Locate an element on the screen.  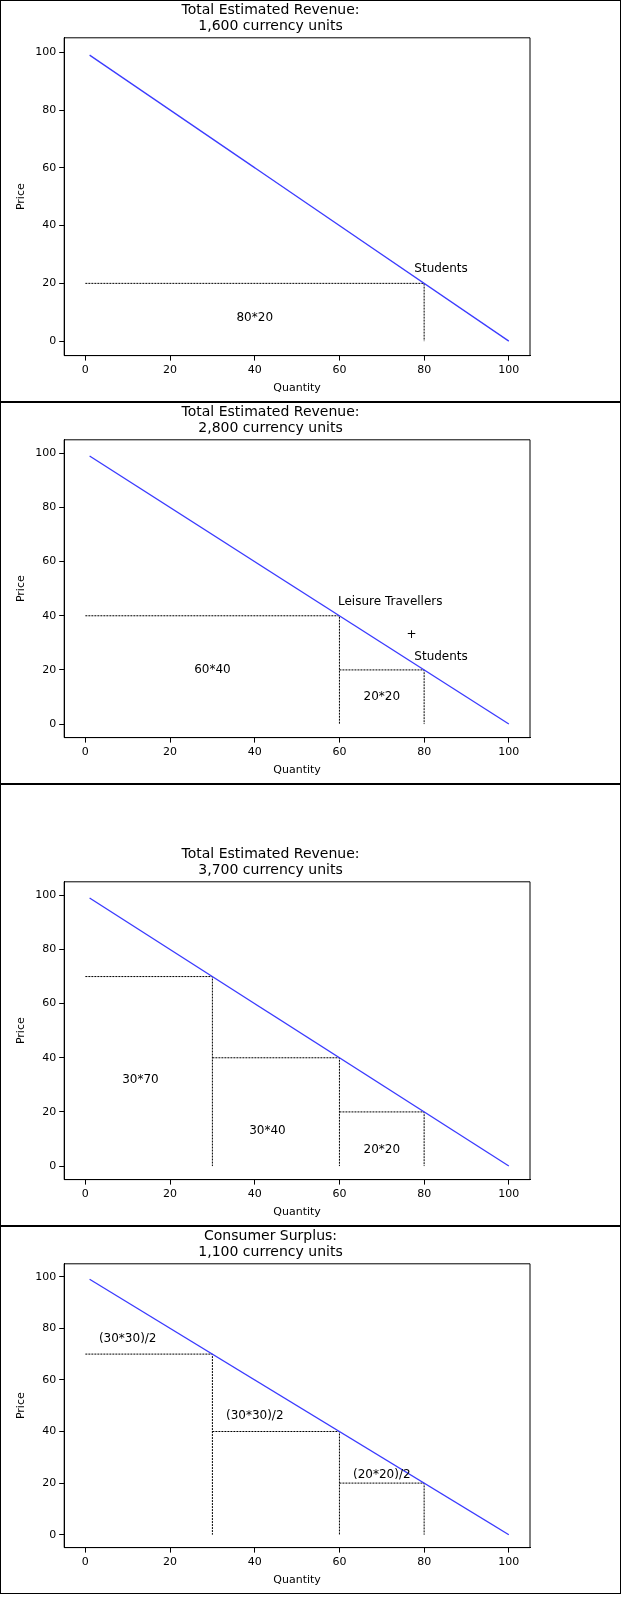
annotation: 80*20 is located at coordinates (255, 317).